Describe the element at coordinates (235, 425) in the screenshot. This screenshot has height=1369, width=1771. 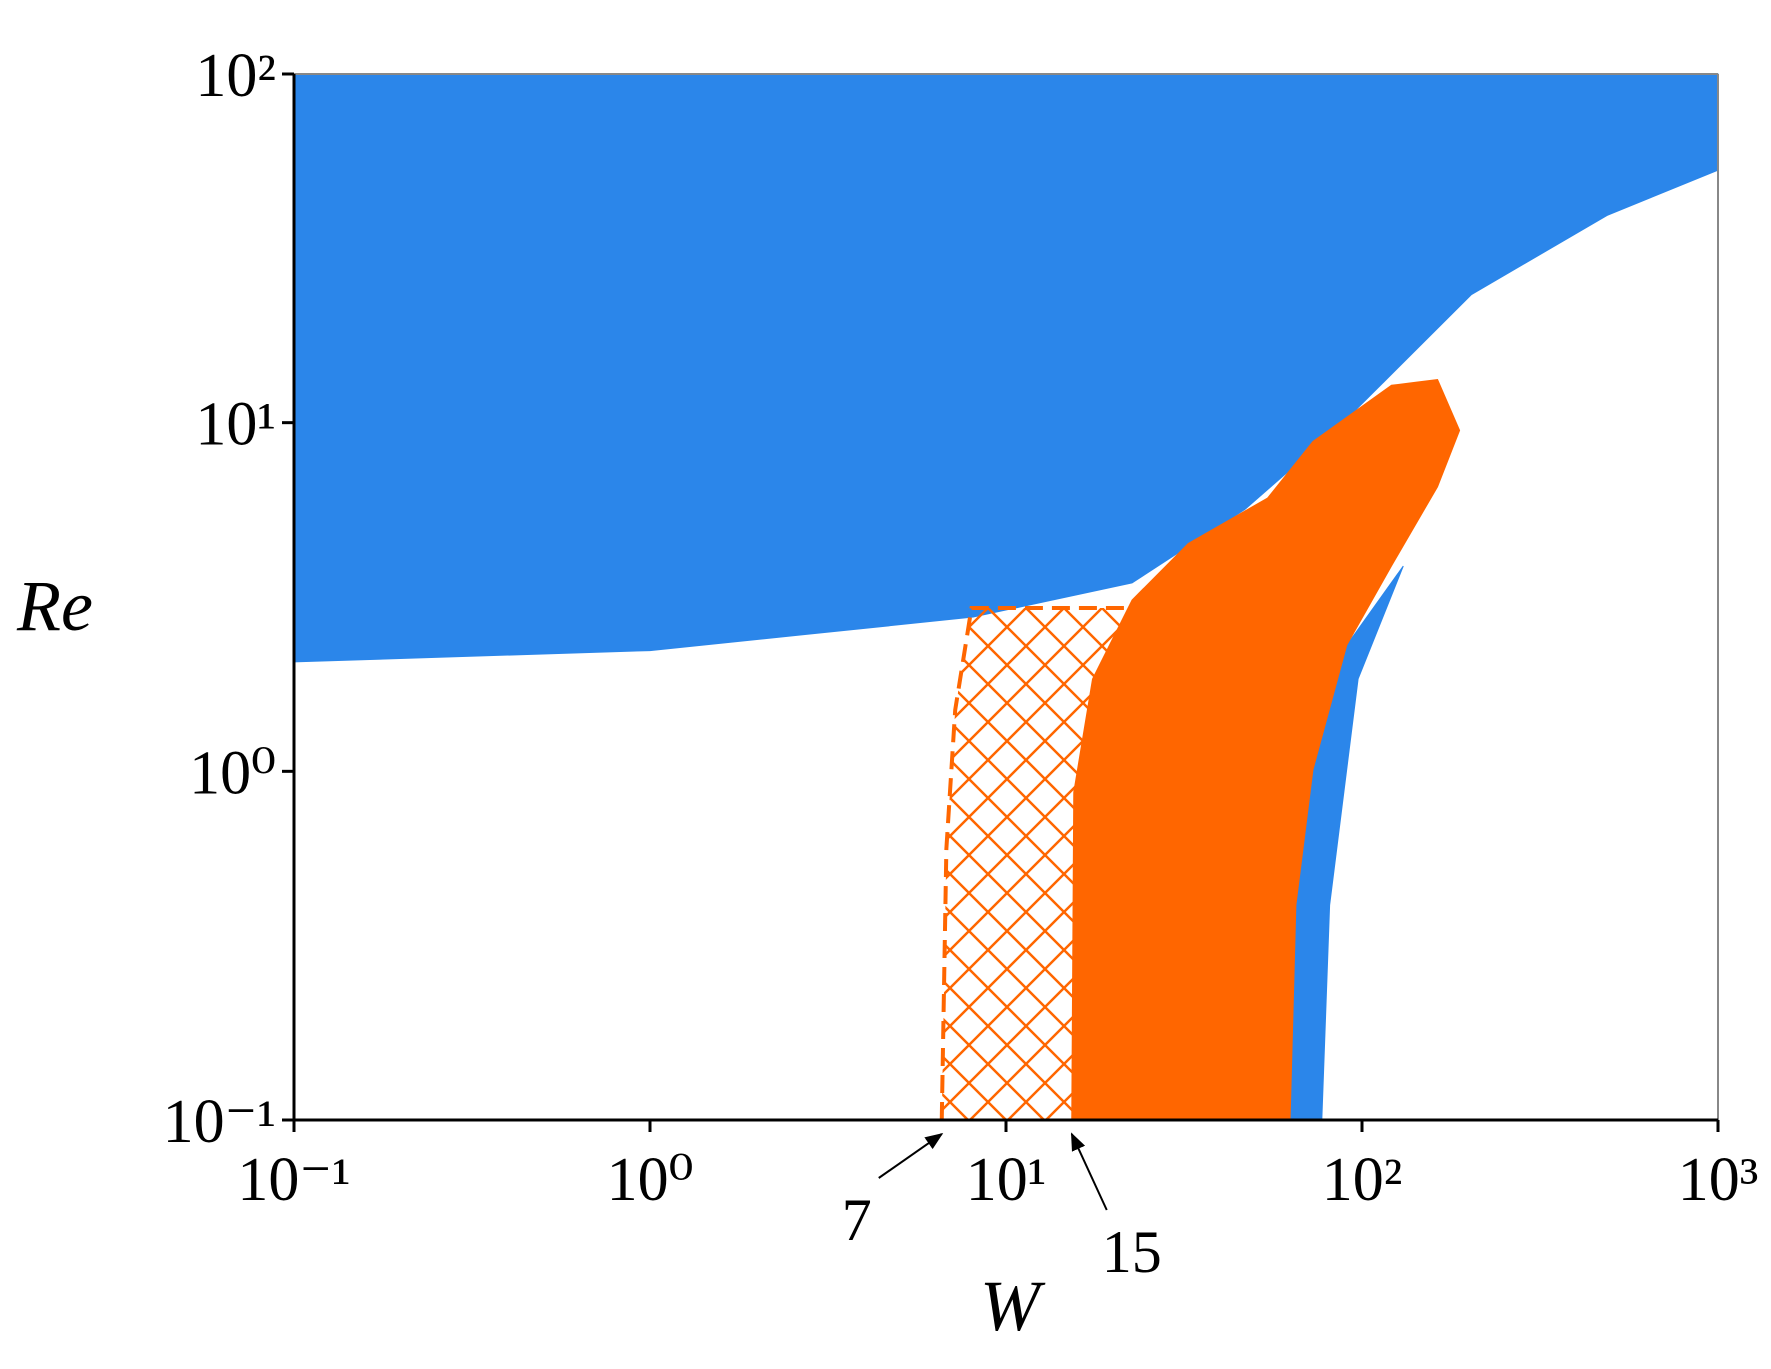
I see `y-tick-label: 10¹` at that location.